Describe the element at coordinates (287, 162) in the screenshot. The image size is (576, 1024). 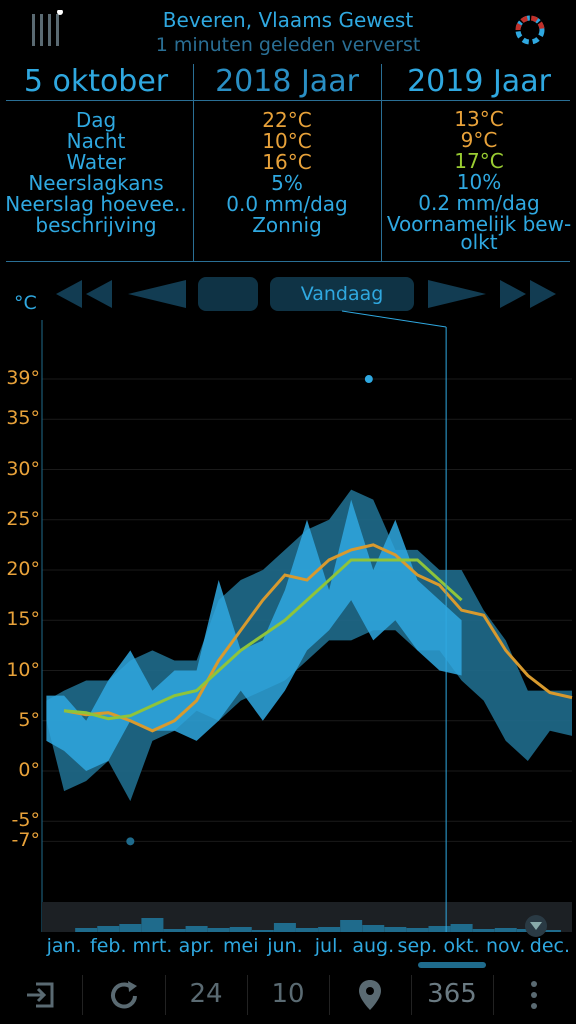
I see `value-2018: 16°C` at that location.